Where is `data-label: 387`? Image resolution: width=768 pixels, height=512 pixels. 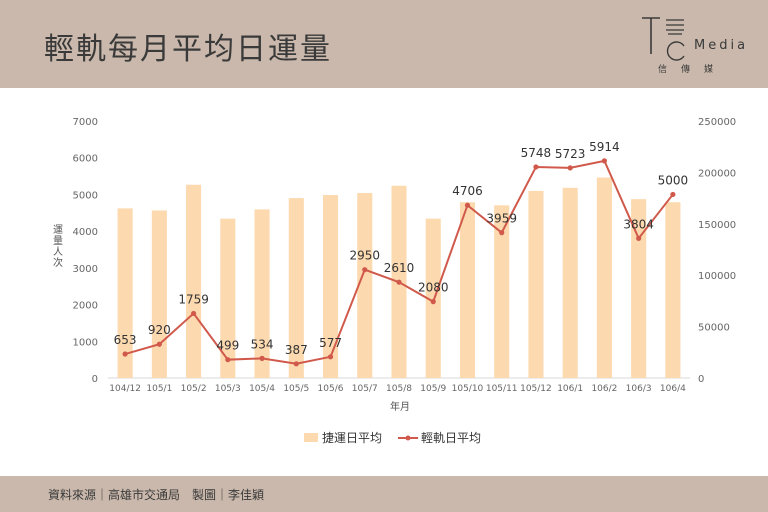 data-label: 387 is located at coordinates (296, 350).